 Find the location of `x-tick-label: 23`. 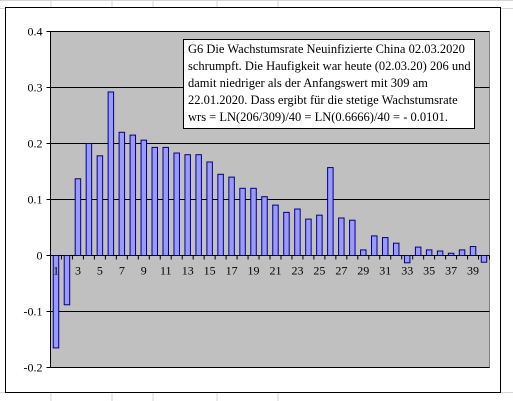

x-tick-label: 23 is located at coordinates (297, 271).